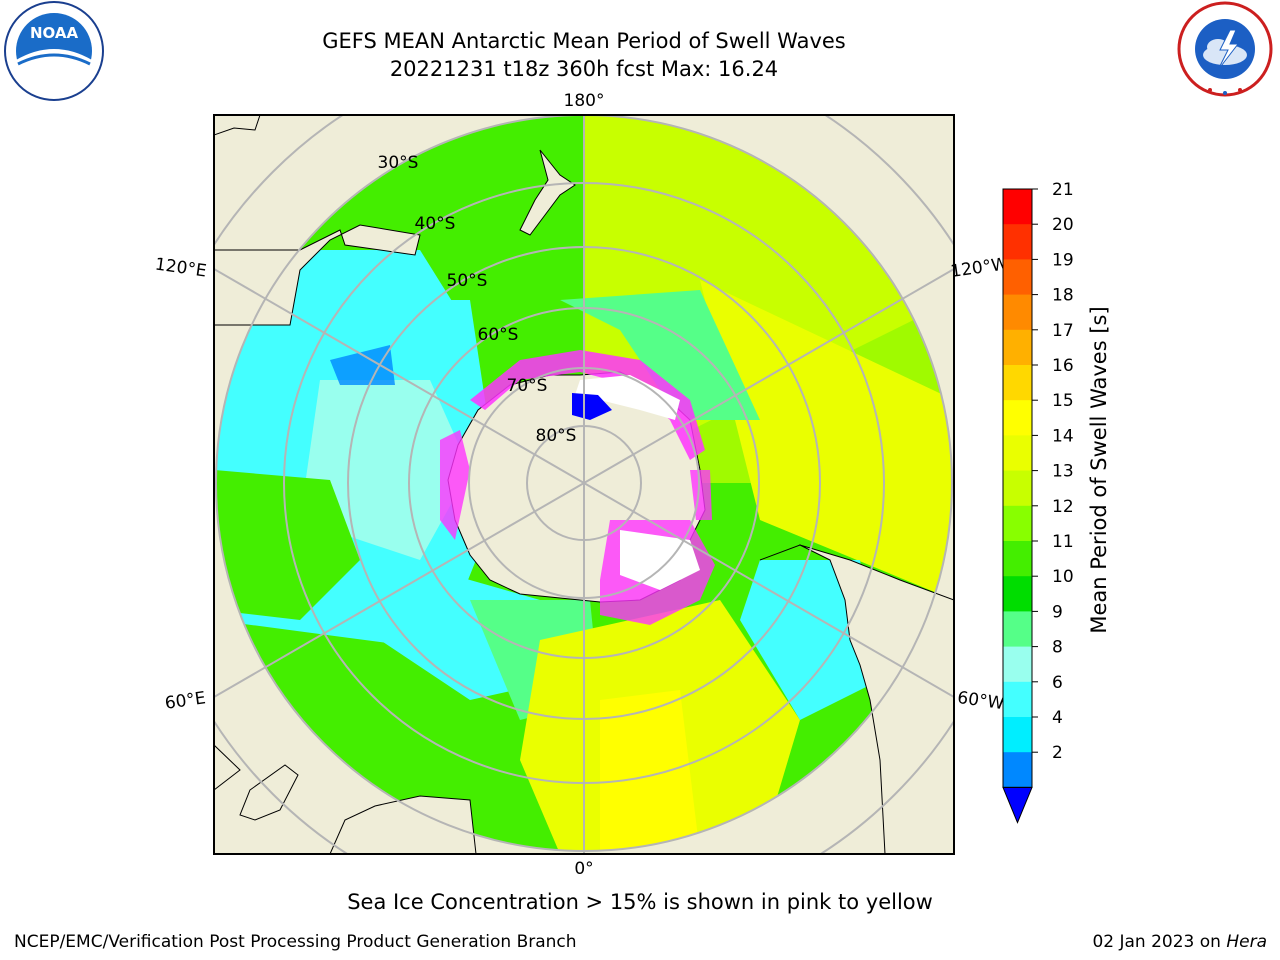 The width and height of the screenshot is (1280, 960). Describe the element at coordinates (1063, 436) in the screenshot. I see `colorbar-tick-label: 14` at that location.